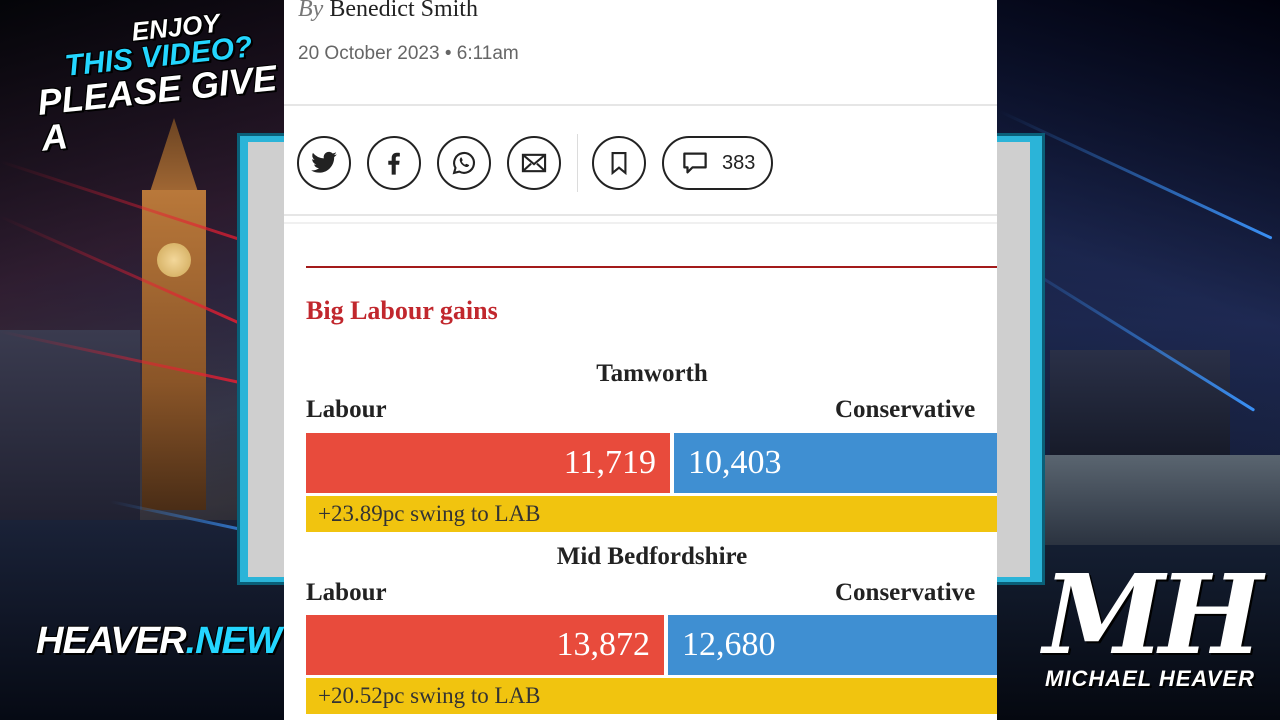 The image size is (1280, 720). I want to click on conservative-votes-bar: 12,680, so click(832, 645).